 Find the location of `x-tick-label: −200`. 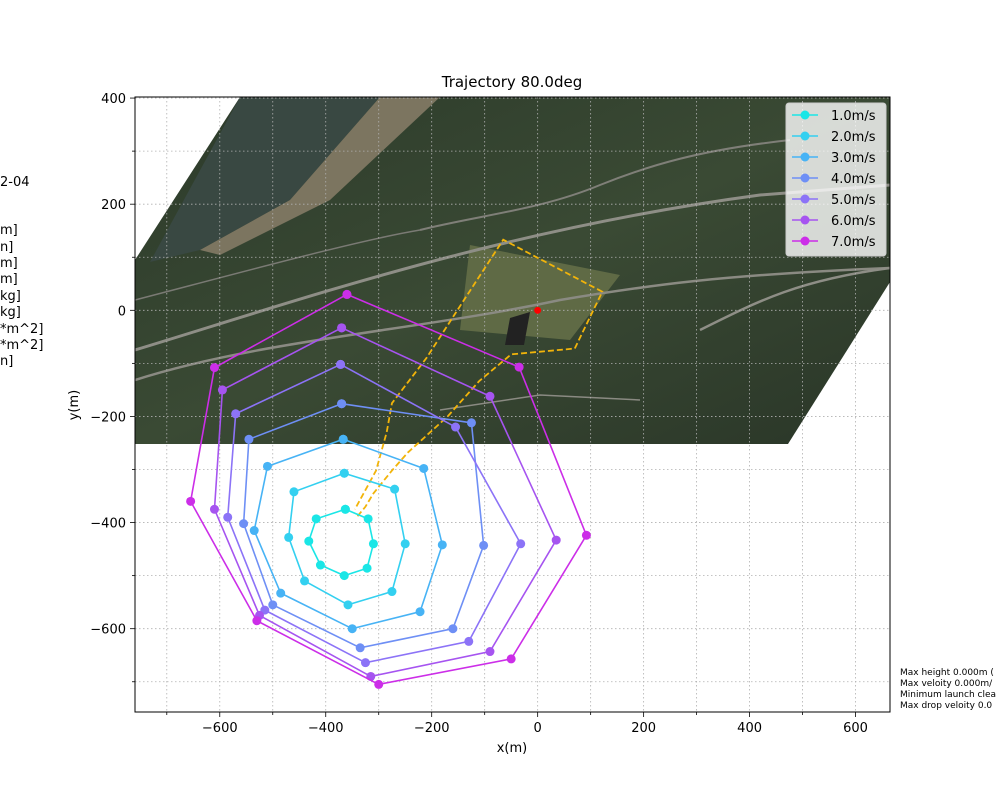

x-tick-label: −200 is located at coordinates (432, 728).